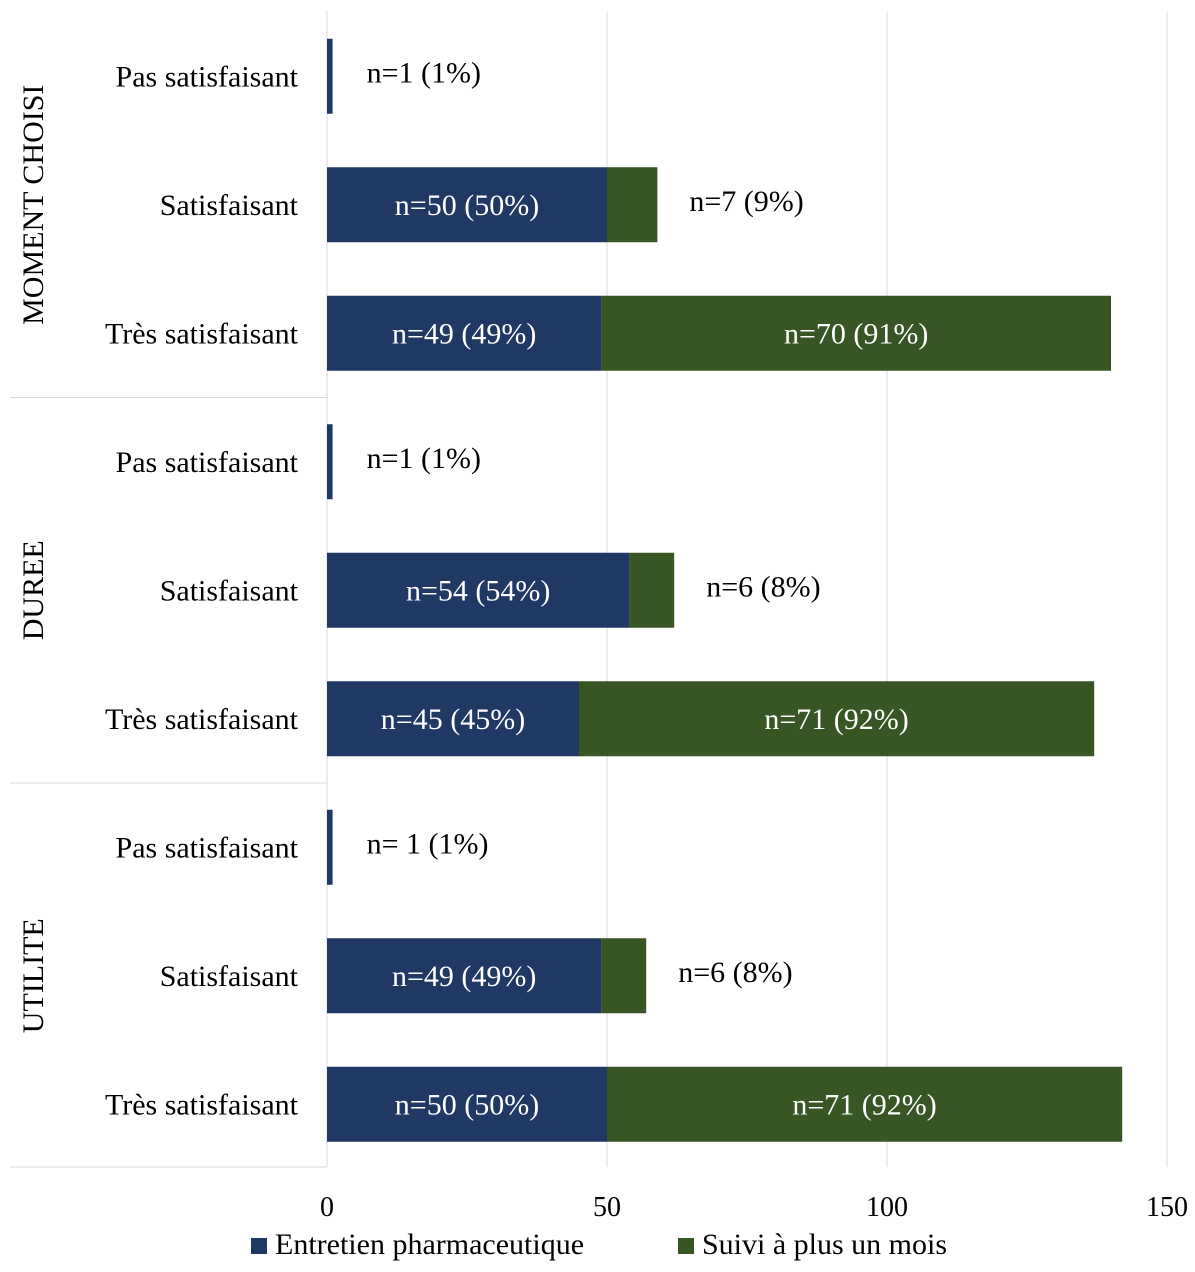 The height and width of the screenshot is (1272, 1195). Describe the element at coordinates (1167, 1207) in the screenshot. I see `x-tick-label: 150` at that location.